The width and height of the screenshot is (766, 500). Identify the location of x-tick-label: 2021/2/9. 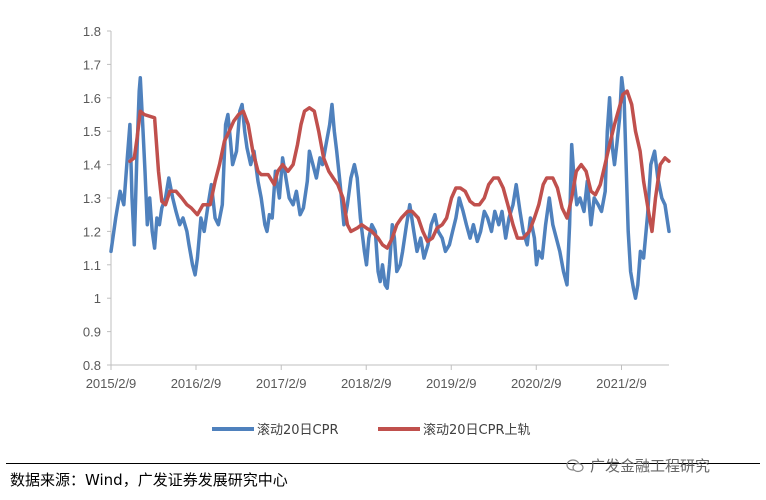
(621, 383).